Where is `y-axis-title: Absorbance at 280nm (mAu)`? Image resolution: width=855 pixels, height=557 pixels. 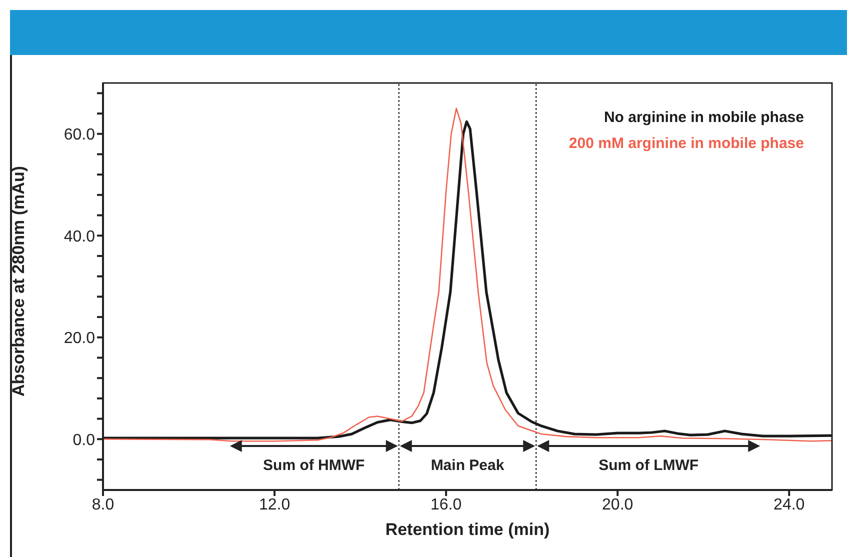 y-axis-title: Absorbance at 280nm (mAu) is located at coordinates (18, 281).